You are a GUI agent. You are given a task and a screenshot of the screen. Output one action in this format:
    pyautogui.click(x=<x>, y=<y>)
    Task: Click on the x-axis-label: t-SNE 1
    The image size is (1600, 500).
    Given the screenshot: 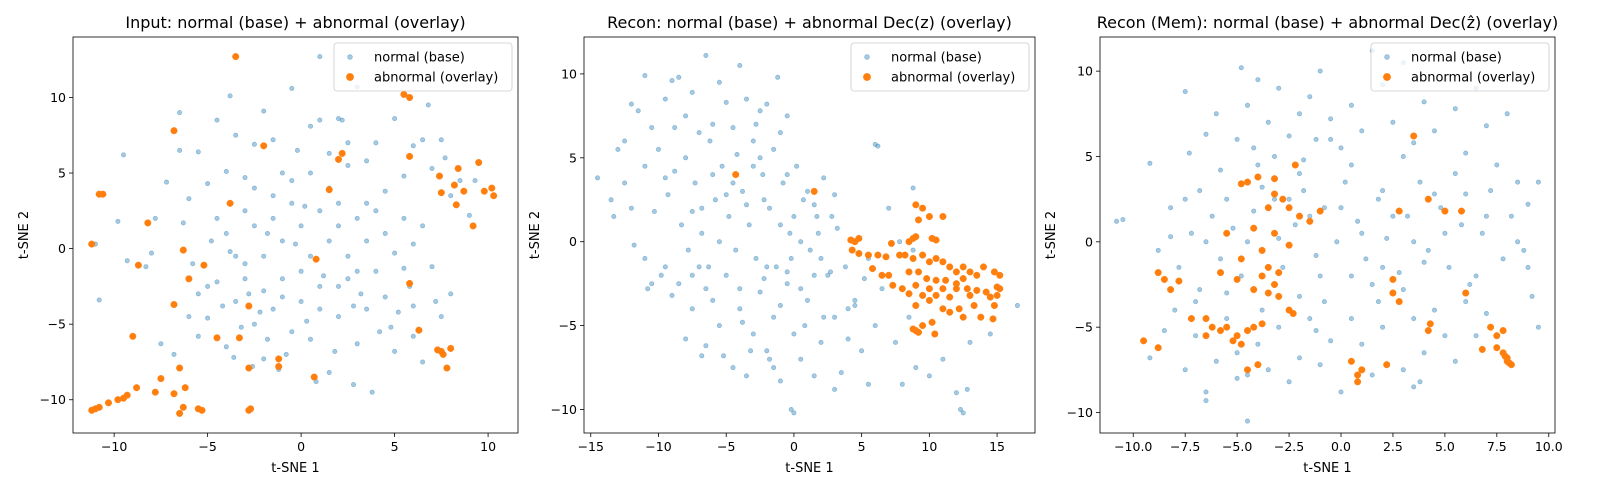 What is the action you would take?
    pyautogui.click(x=809, y=468)
    